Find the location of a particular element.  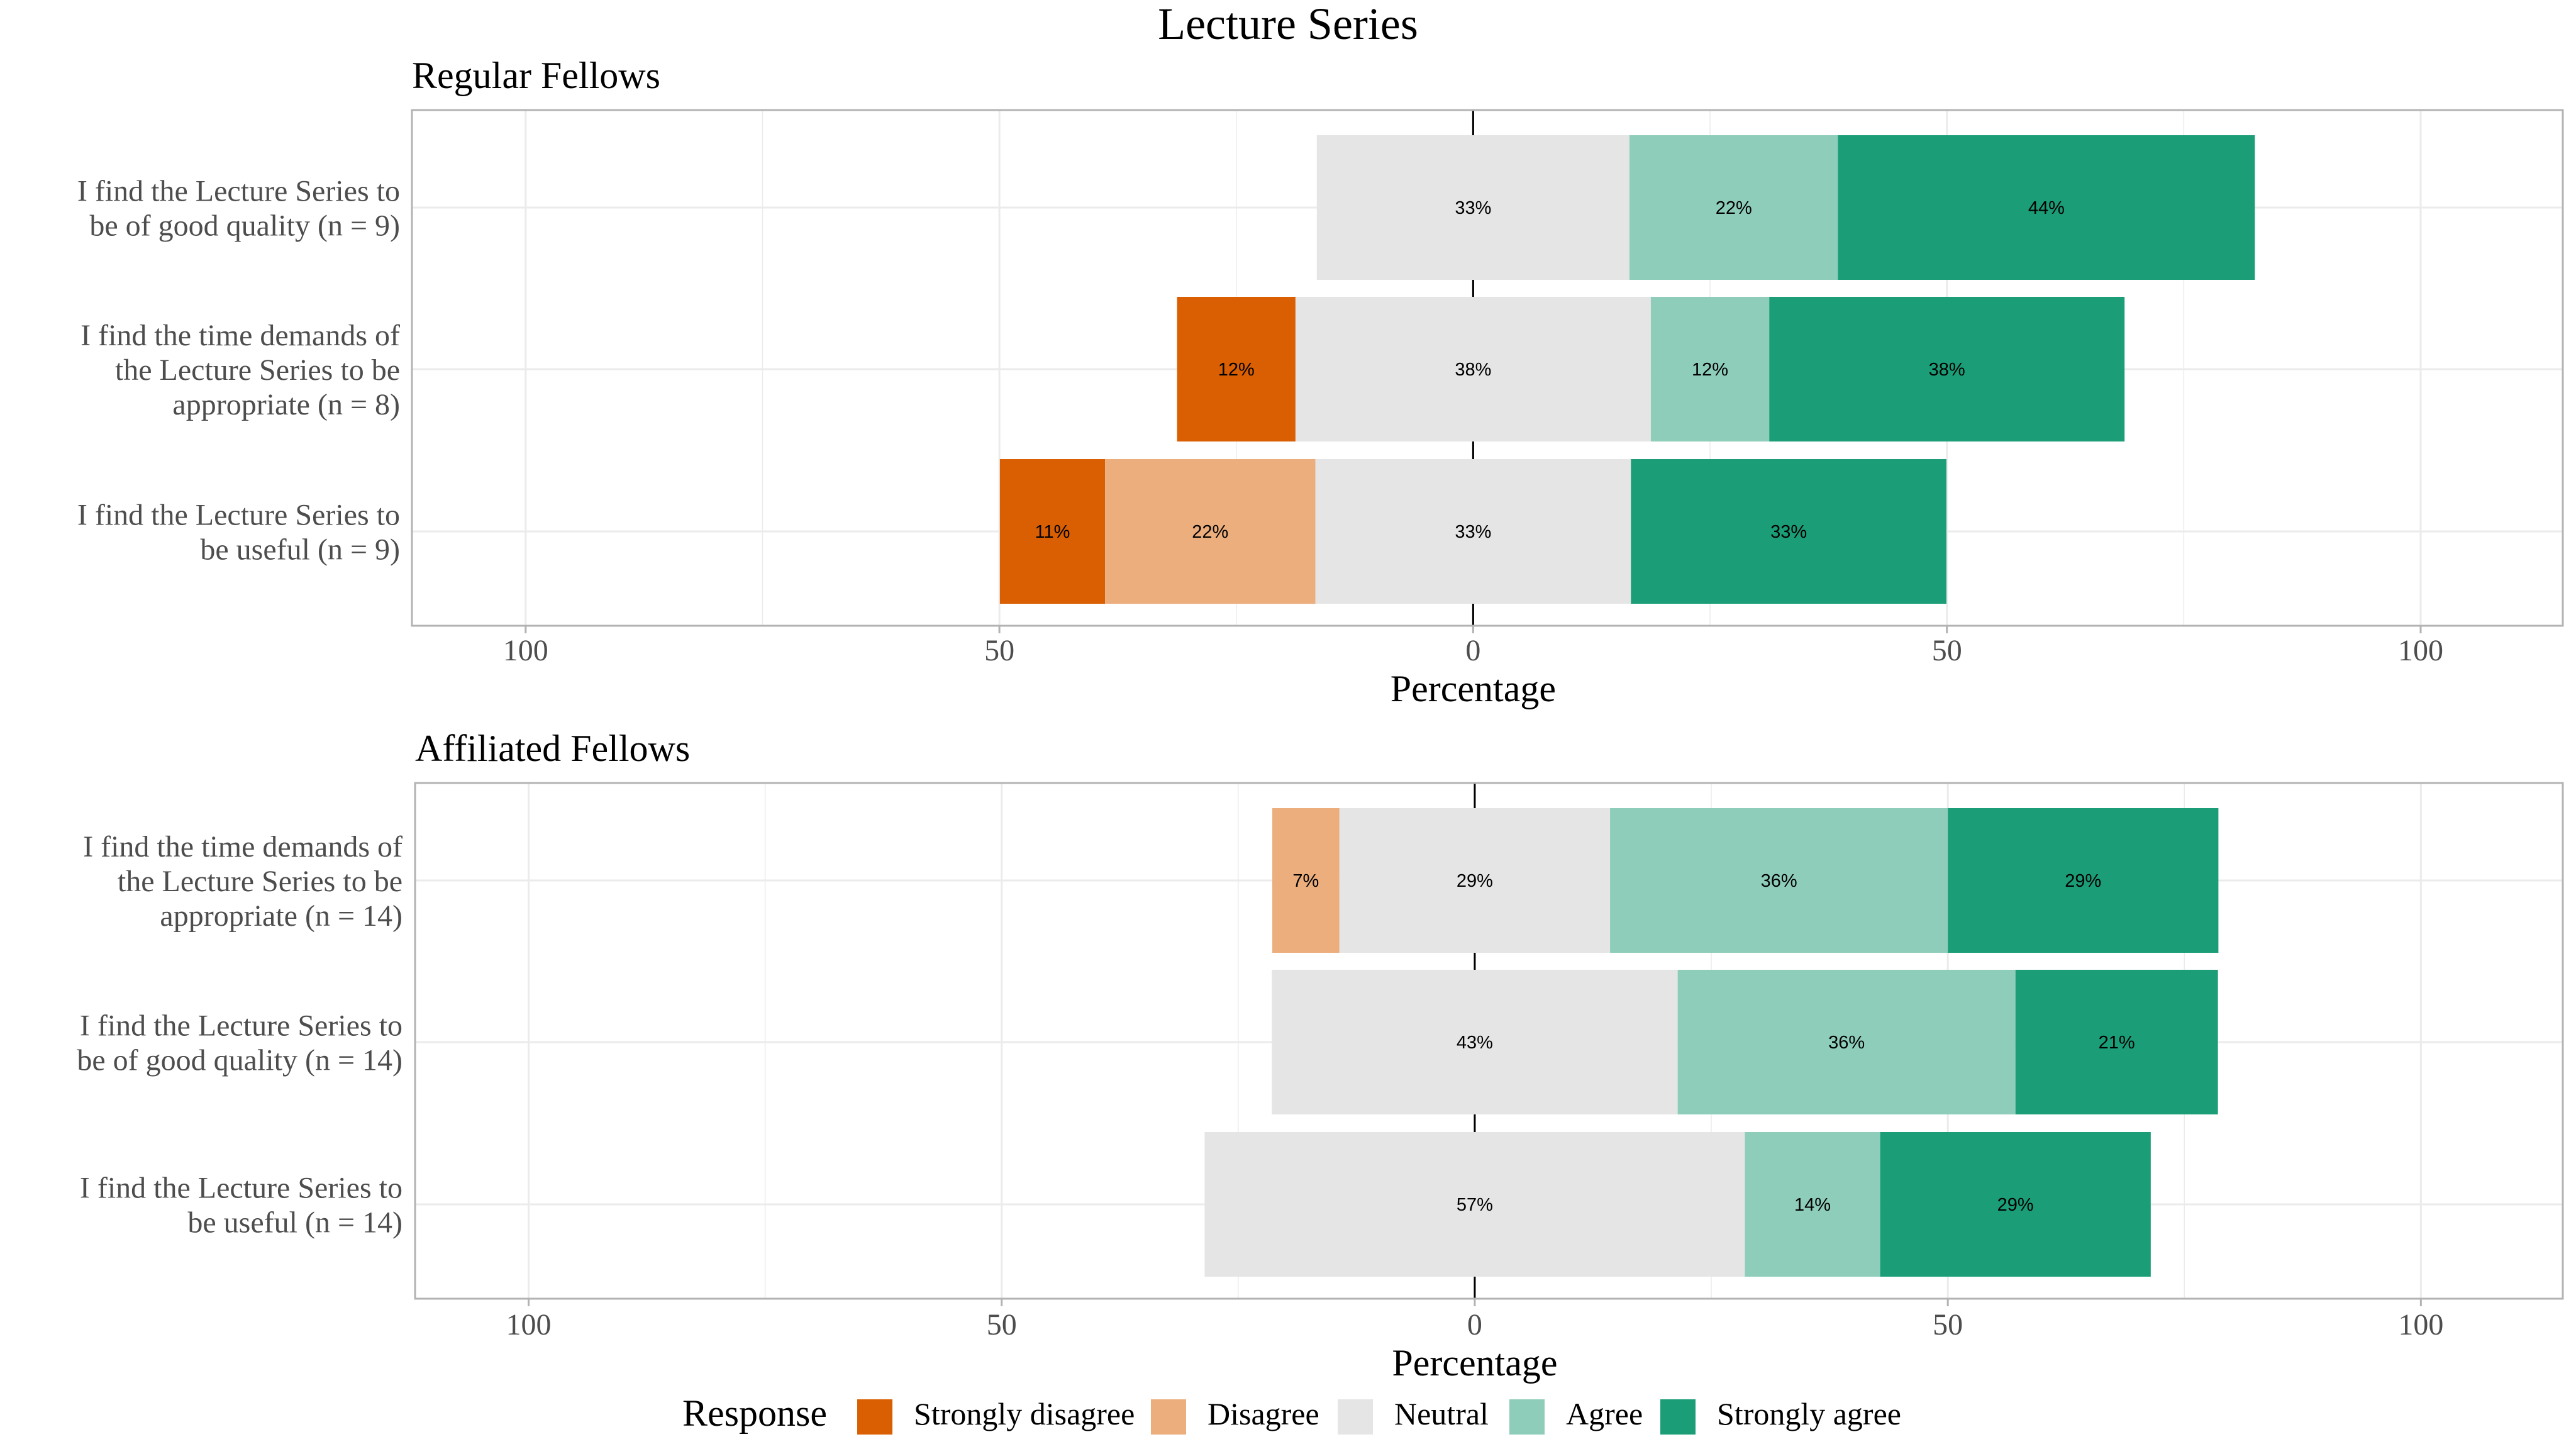

panel-subtitle: Regular Fellows is located at coordinates (536, 75).